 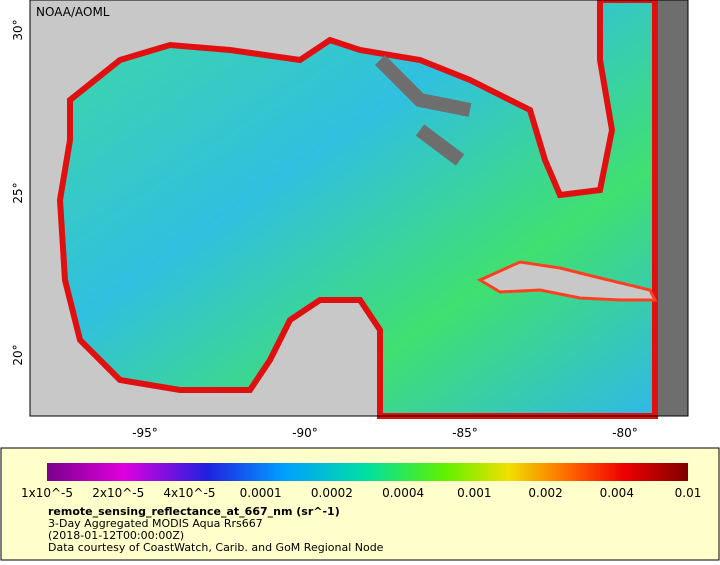 What do you see at coordinates (116, 535) in the screenshot?
I see `legend-line: (2018-01-12T00:00:00Z)` at bounding box center [116, 535].